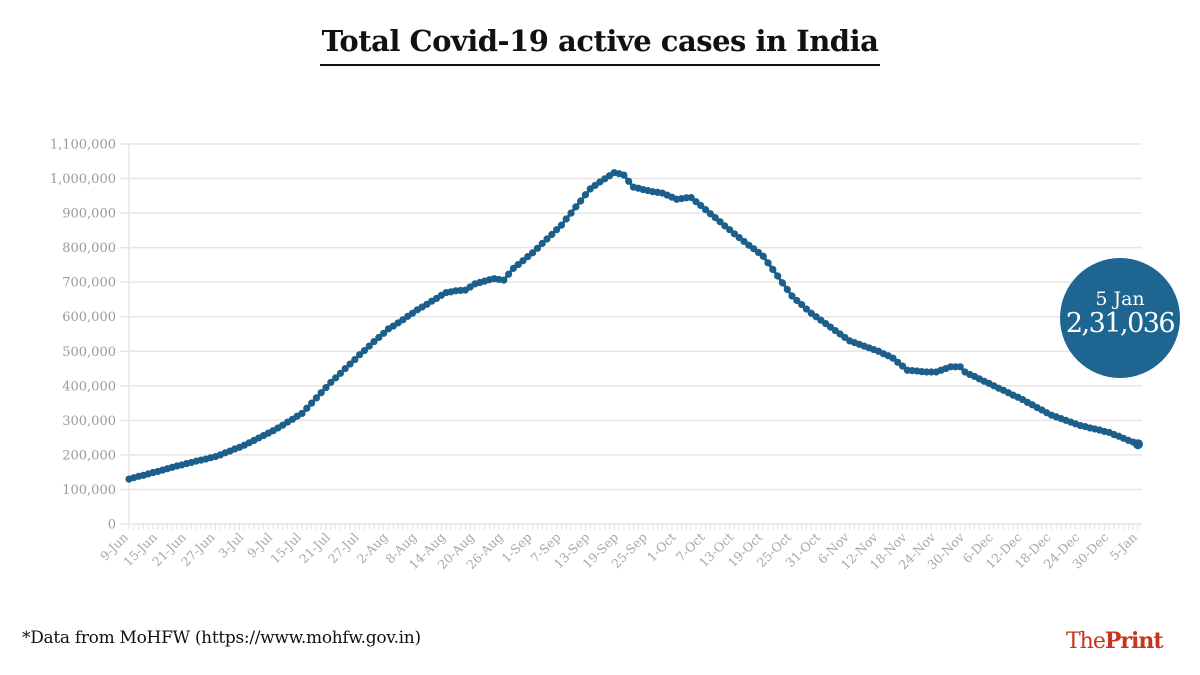  Describe the element at coordinates (112, 525) in the screenshot. I see `y-tick-label: 0` at that location.